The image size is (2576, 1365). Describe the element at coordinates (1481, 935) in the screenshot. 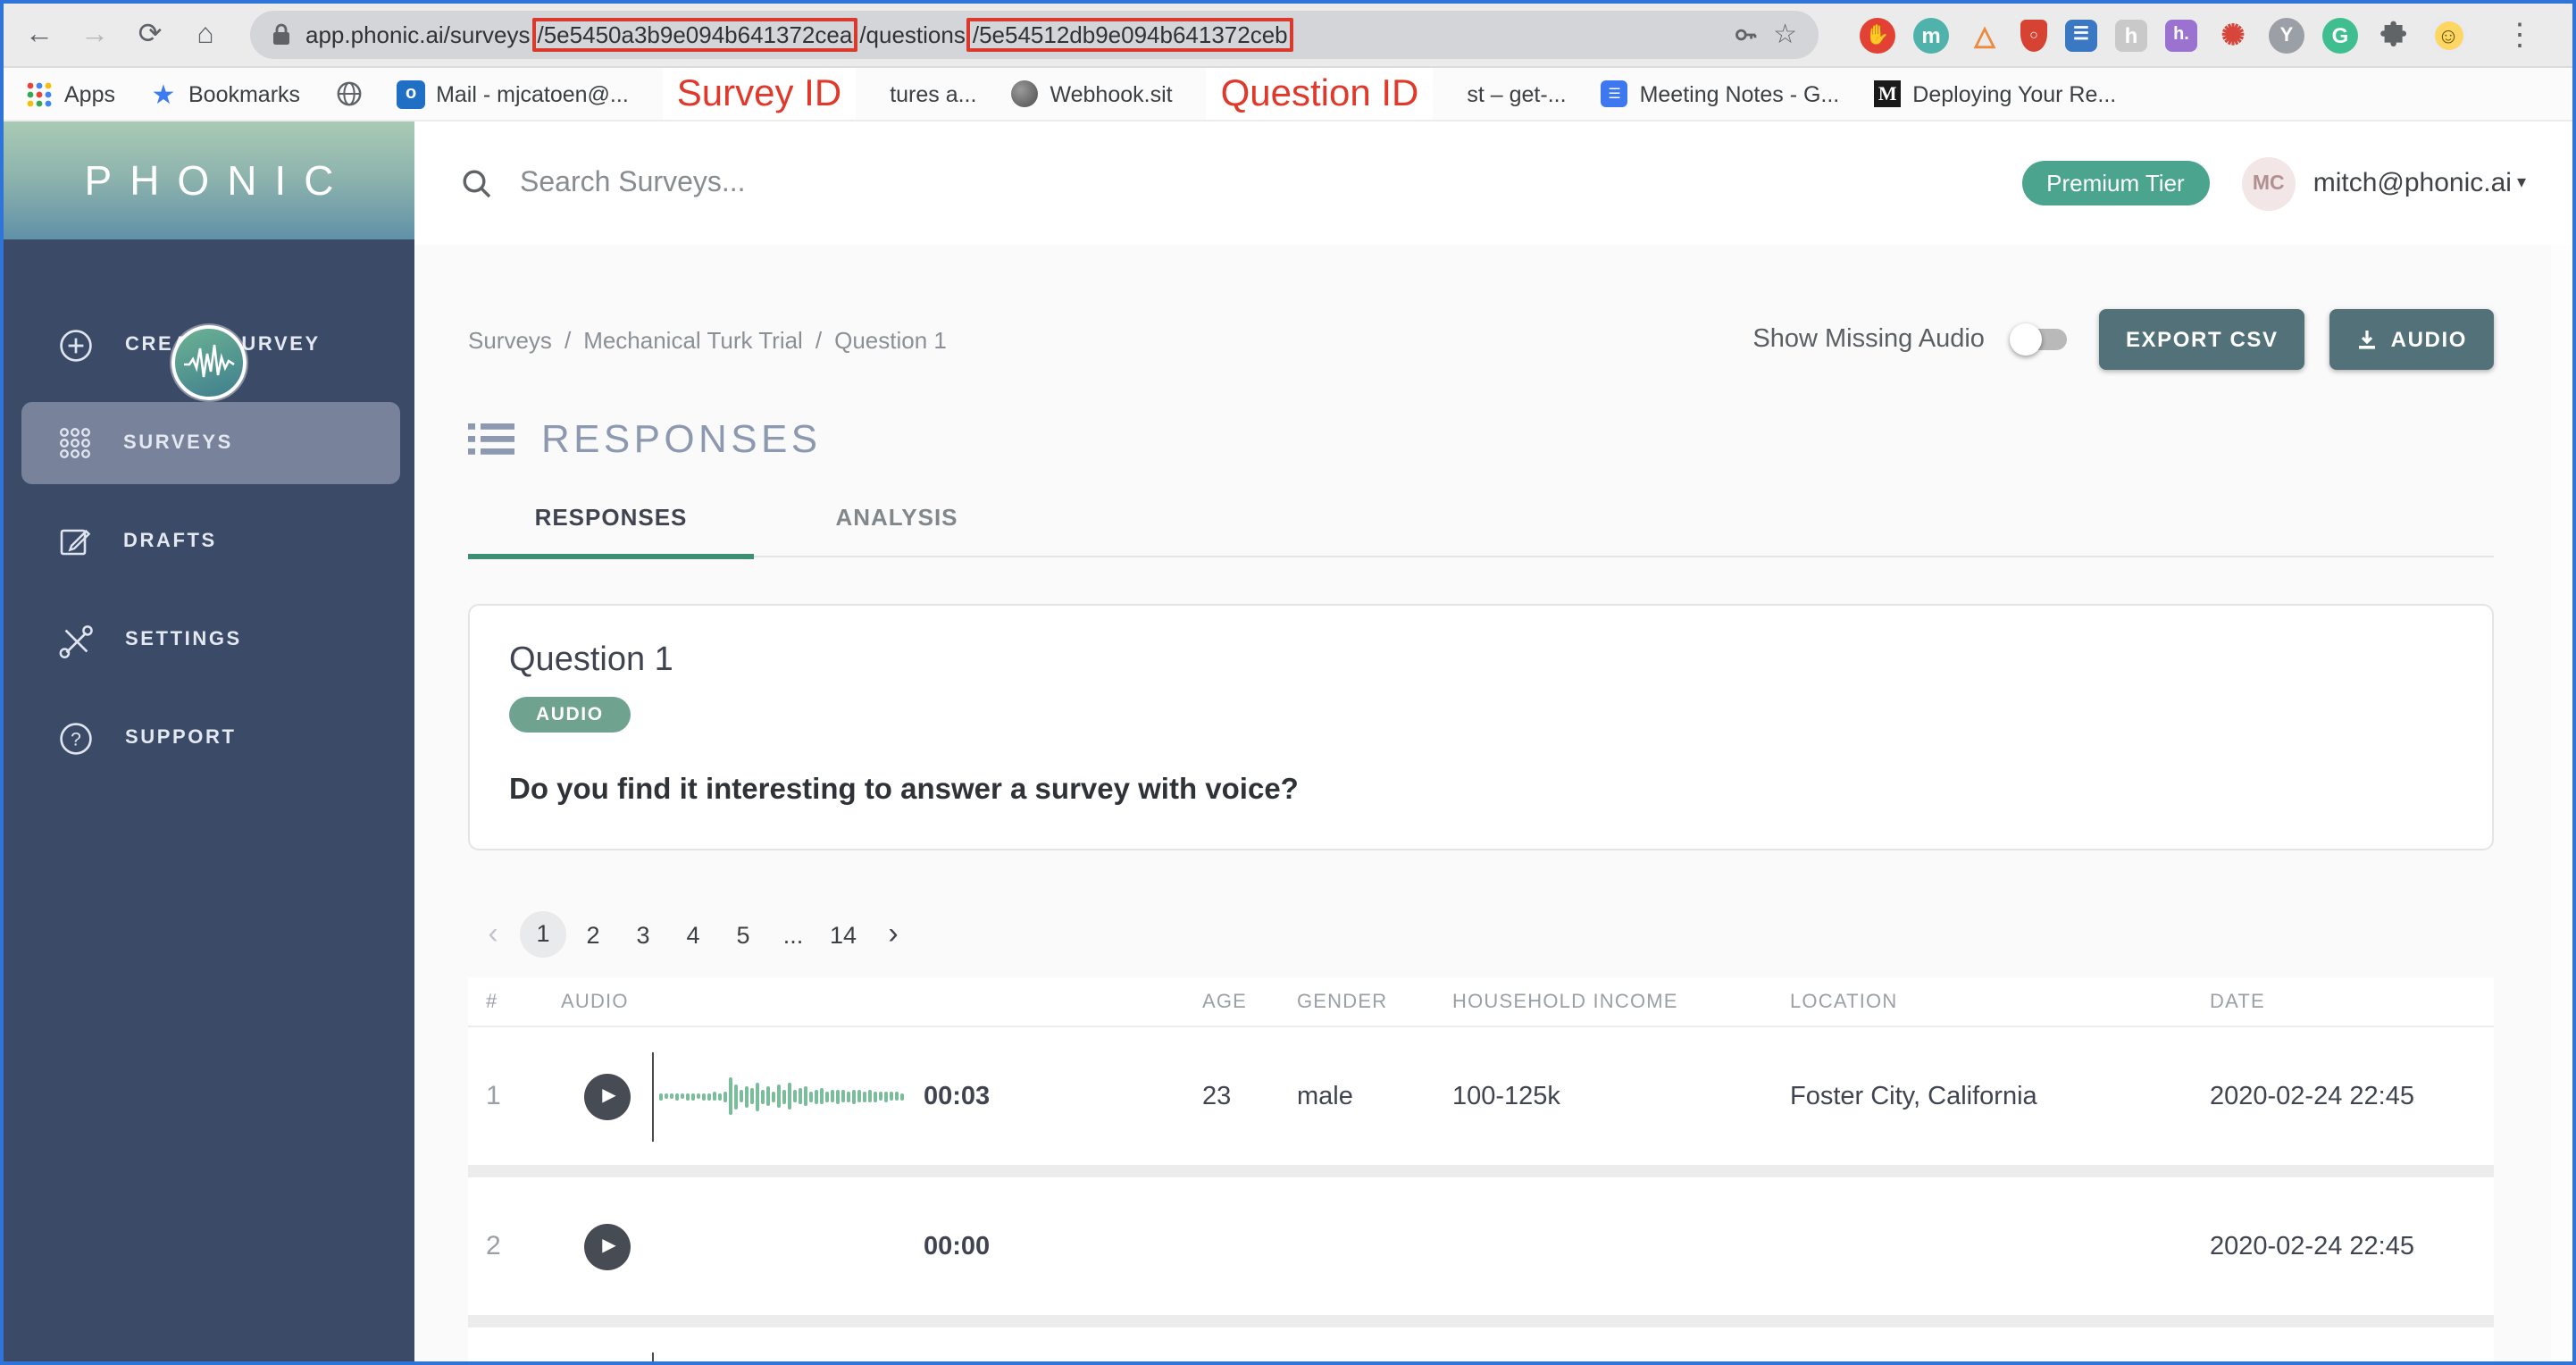

I see `pagination: ‹ 1 2 3 4 5... 14 ›` at that location.